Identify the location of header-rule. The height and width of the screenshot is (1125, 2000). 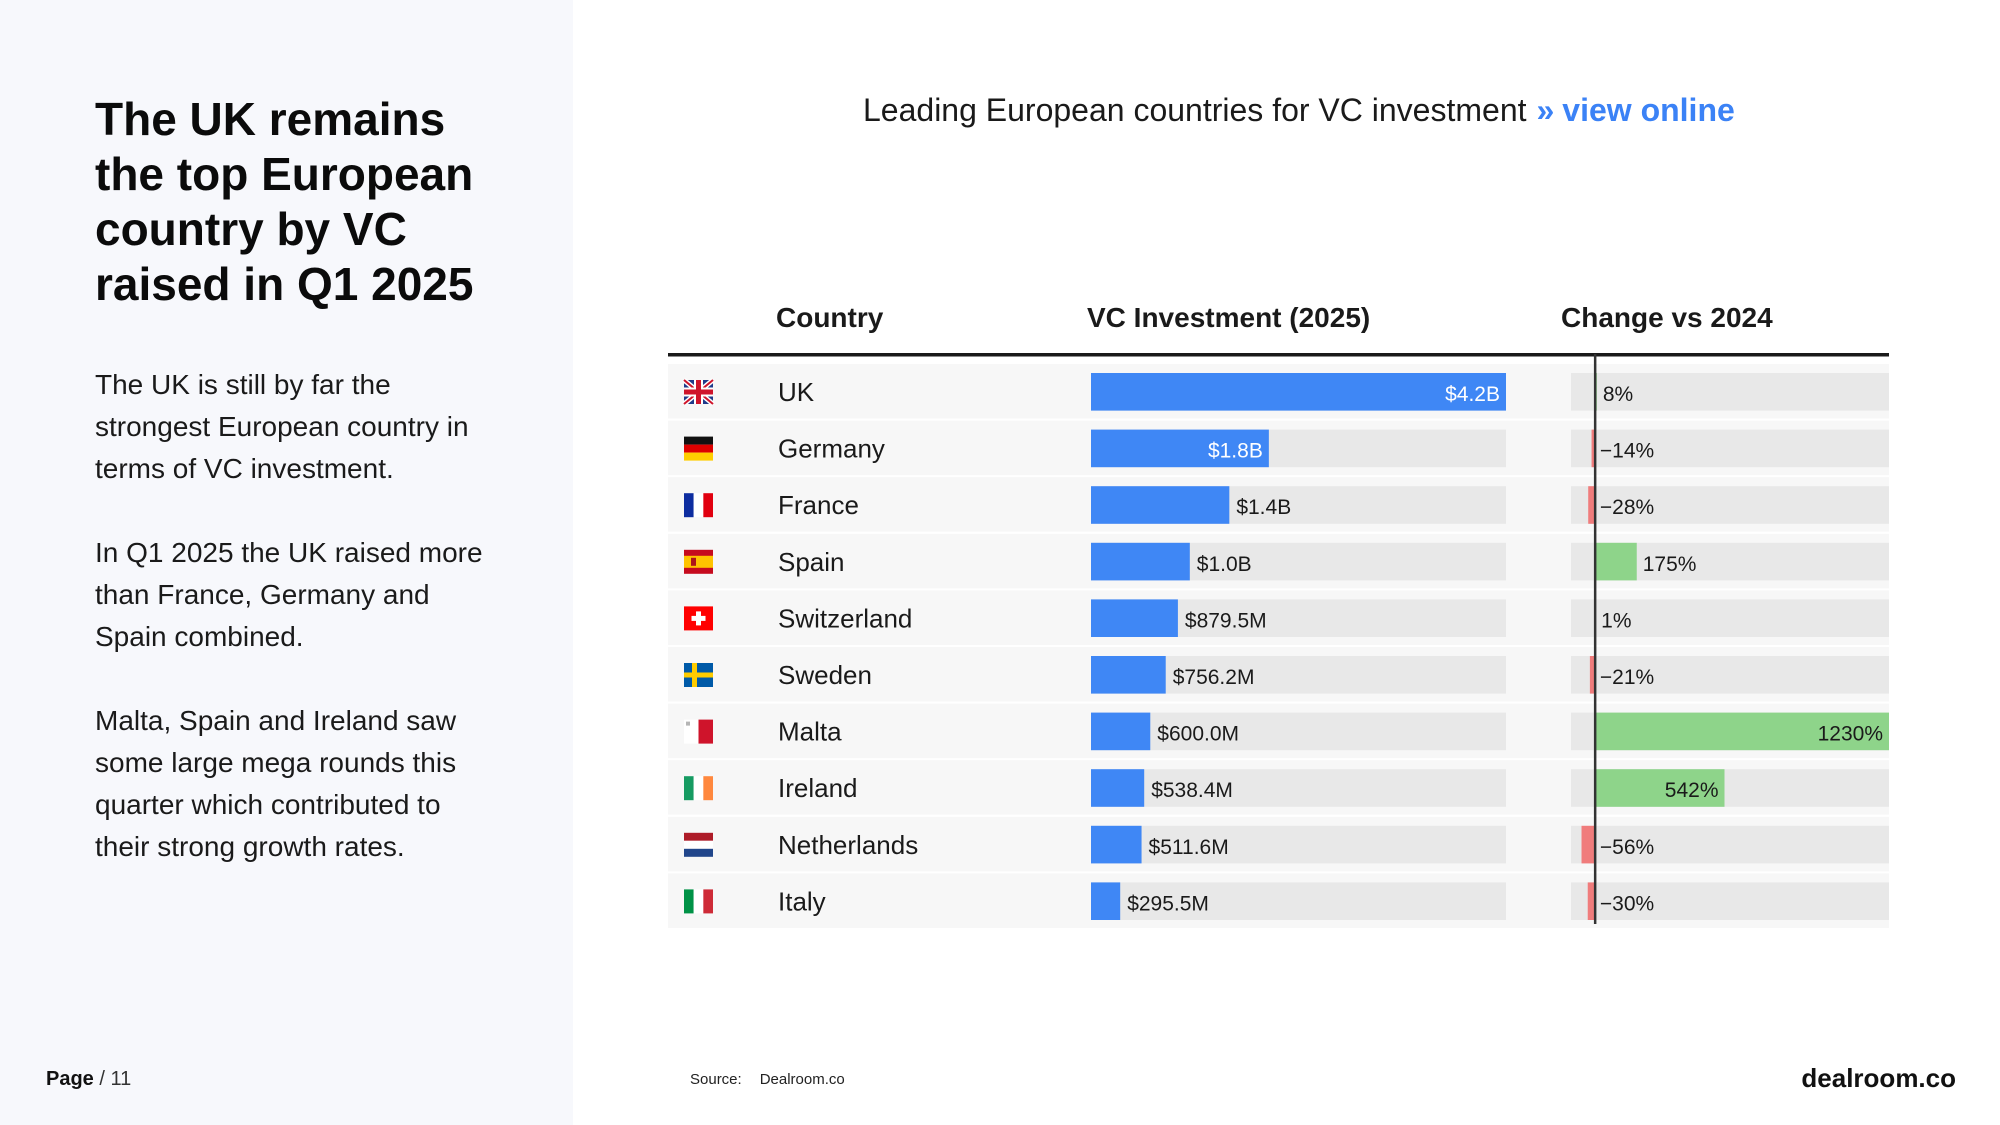
(1278, 355).